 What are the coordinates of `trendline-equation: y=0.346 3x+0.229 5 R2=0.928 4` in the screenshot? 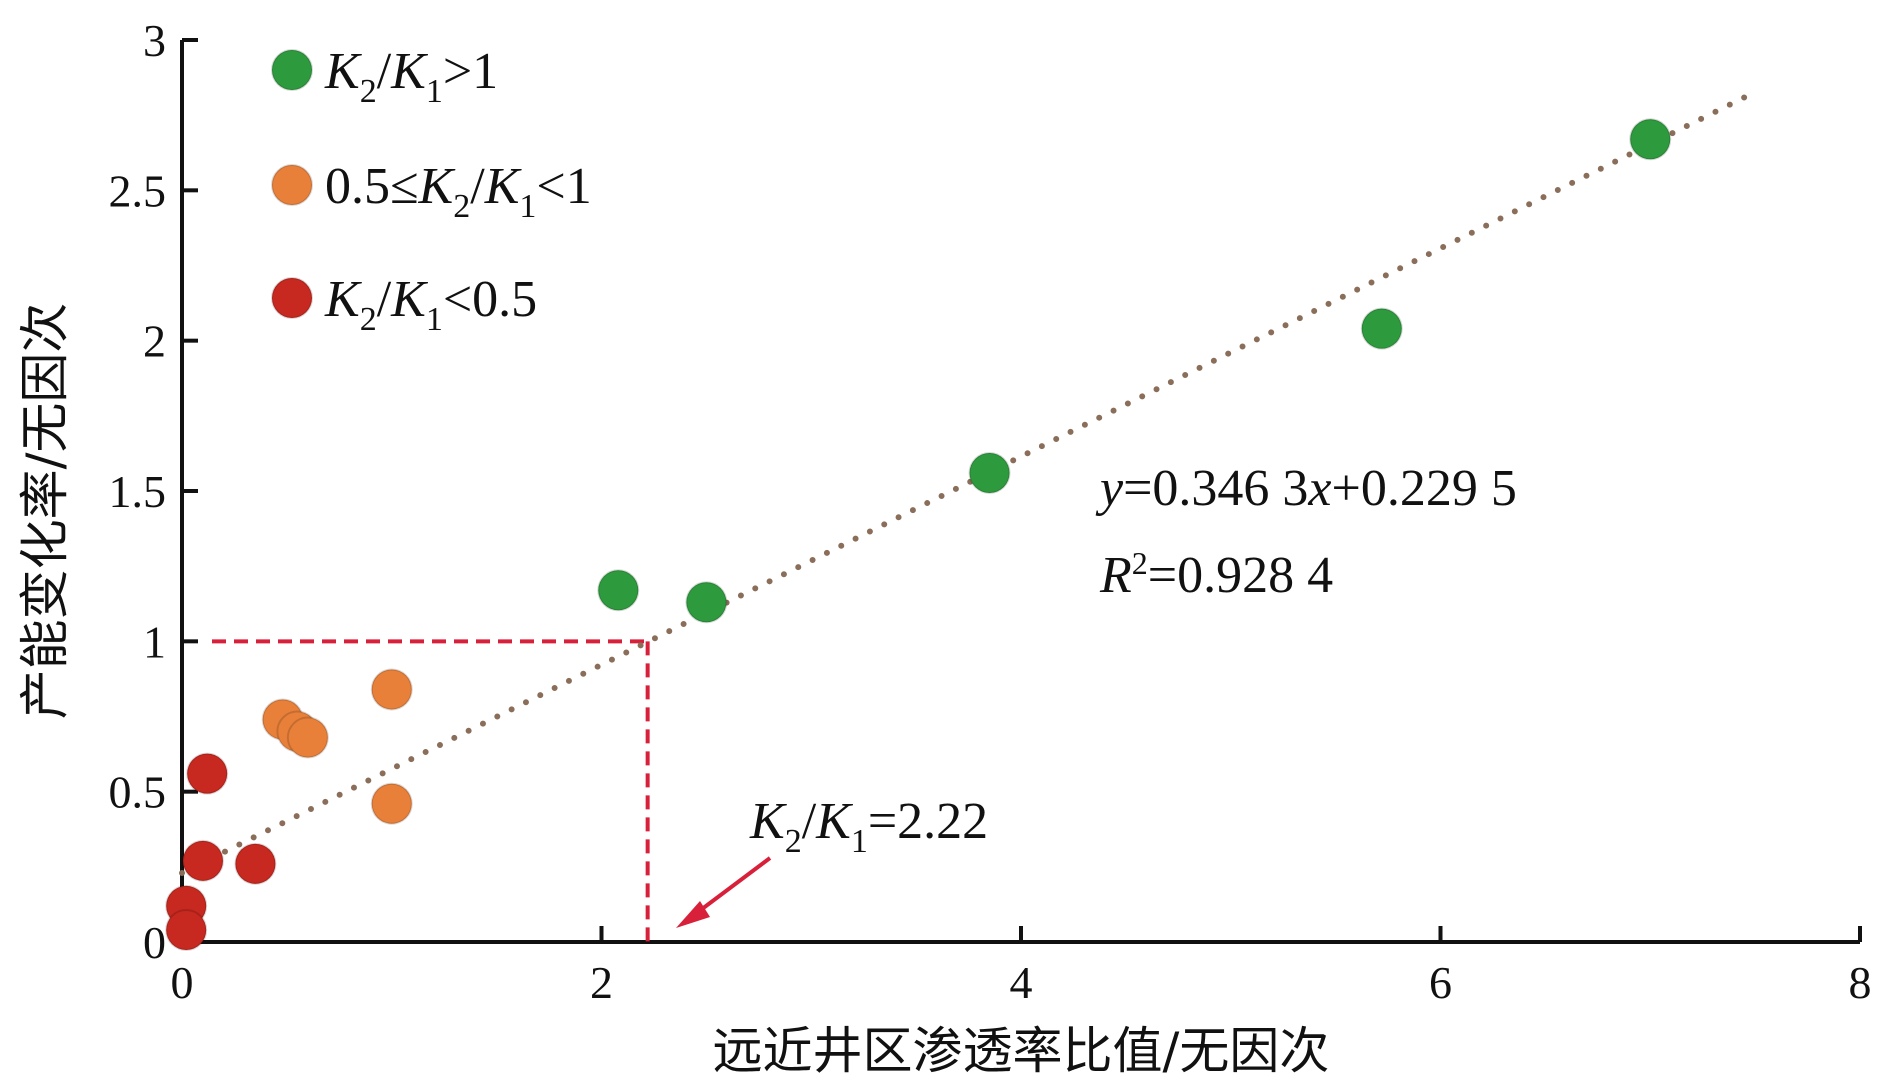 It's located at (1306, 532).